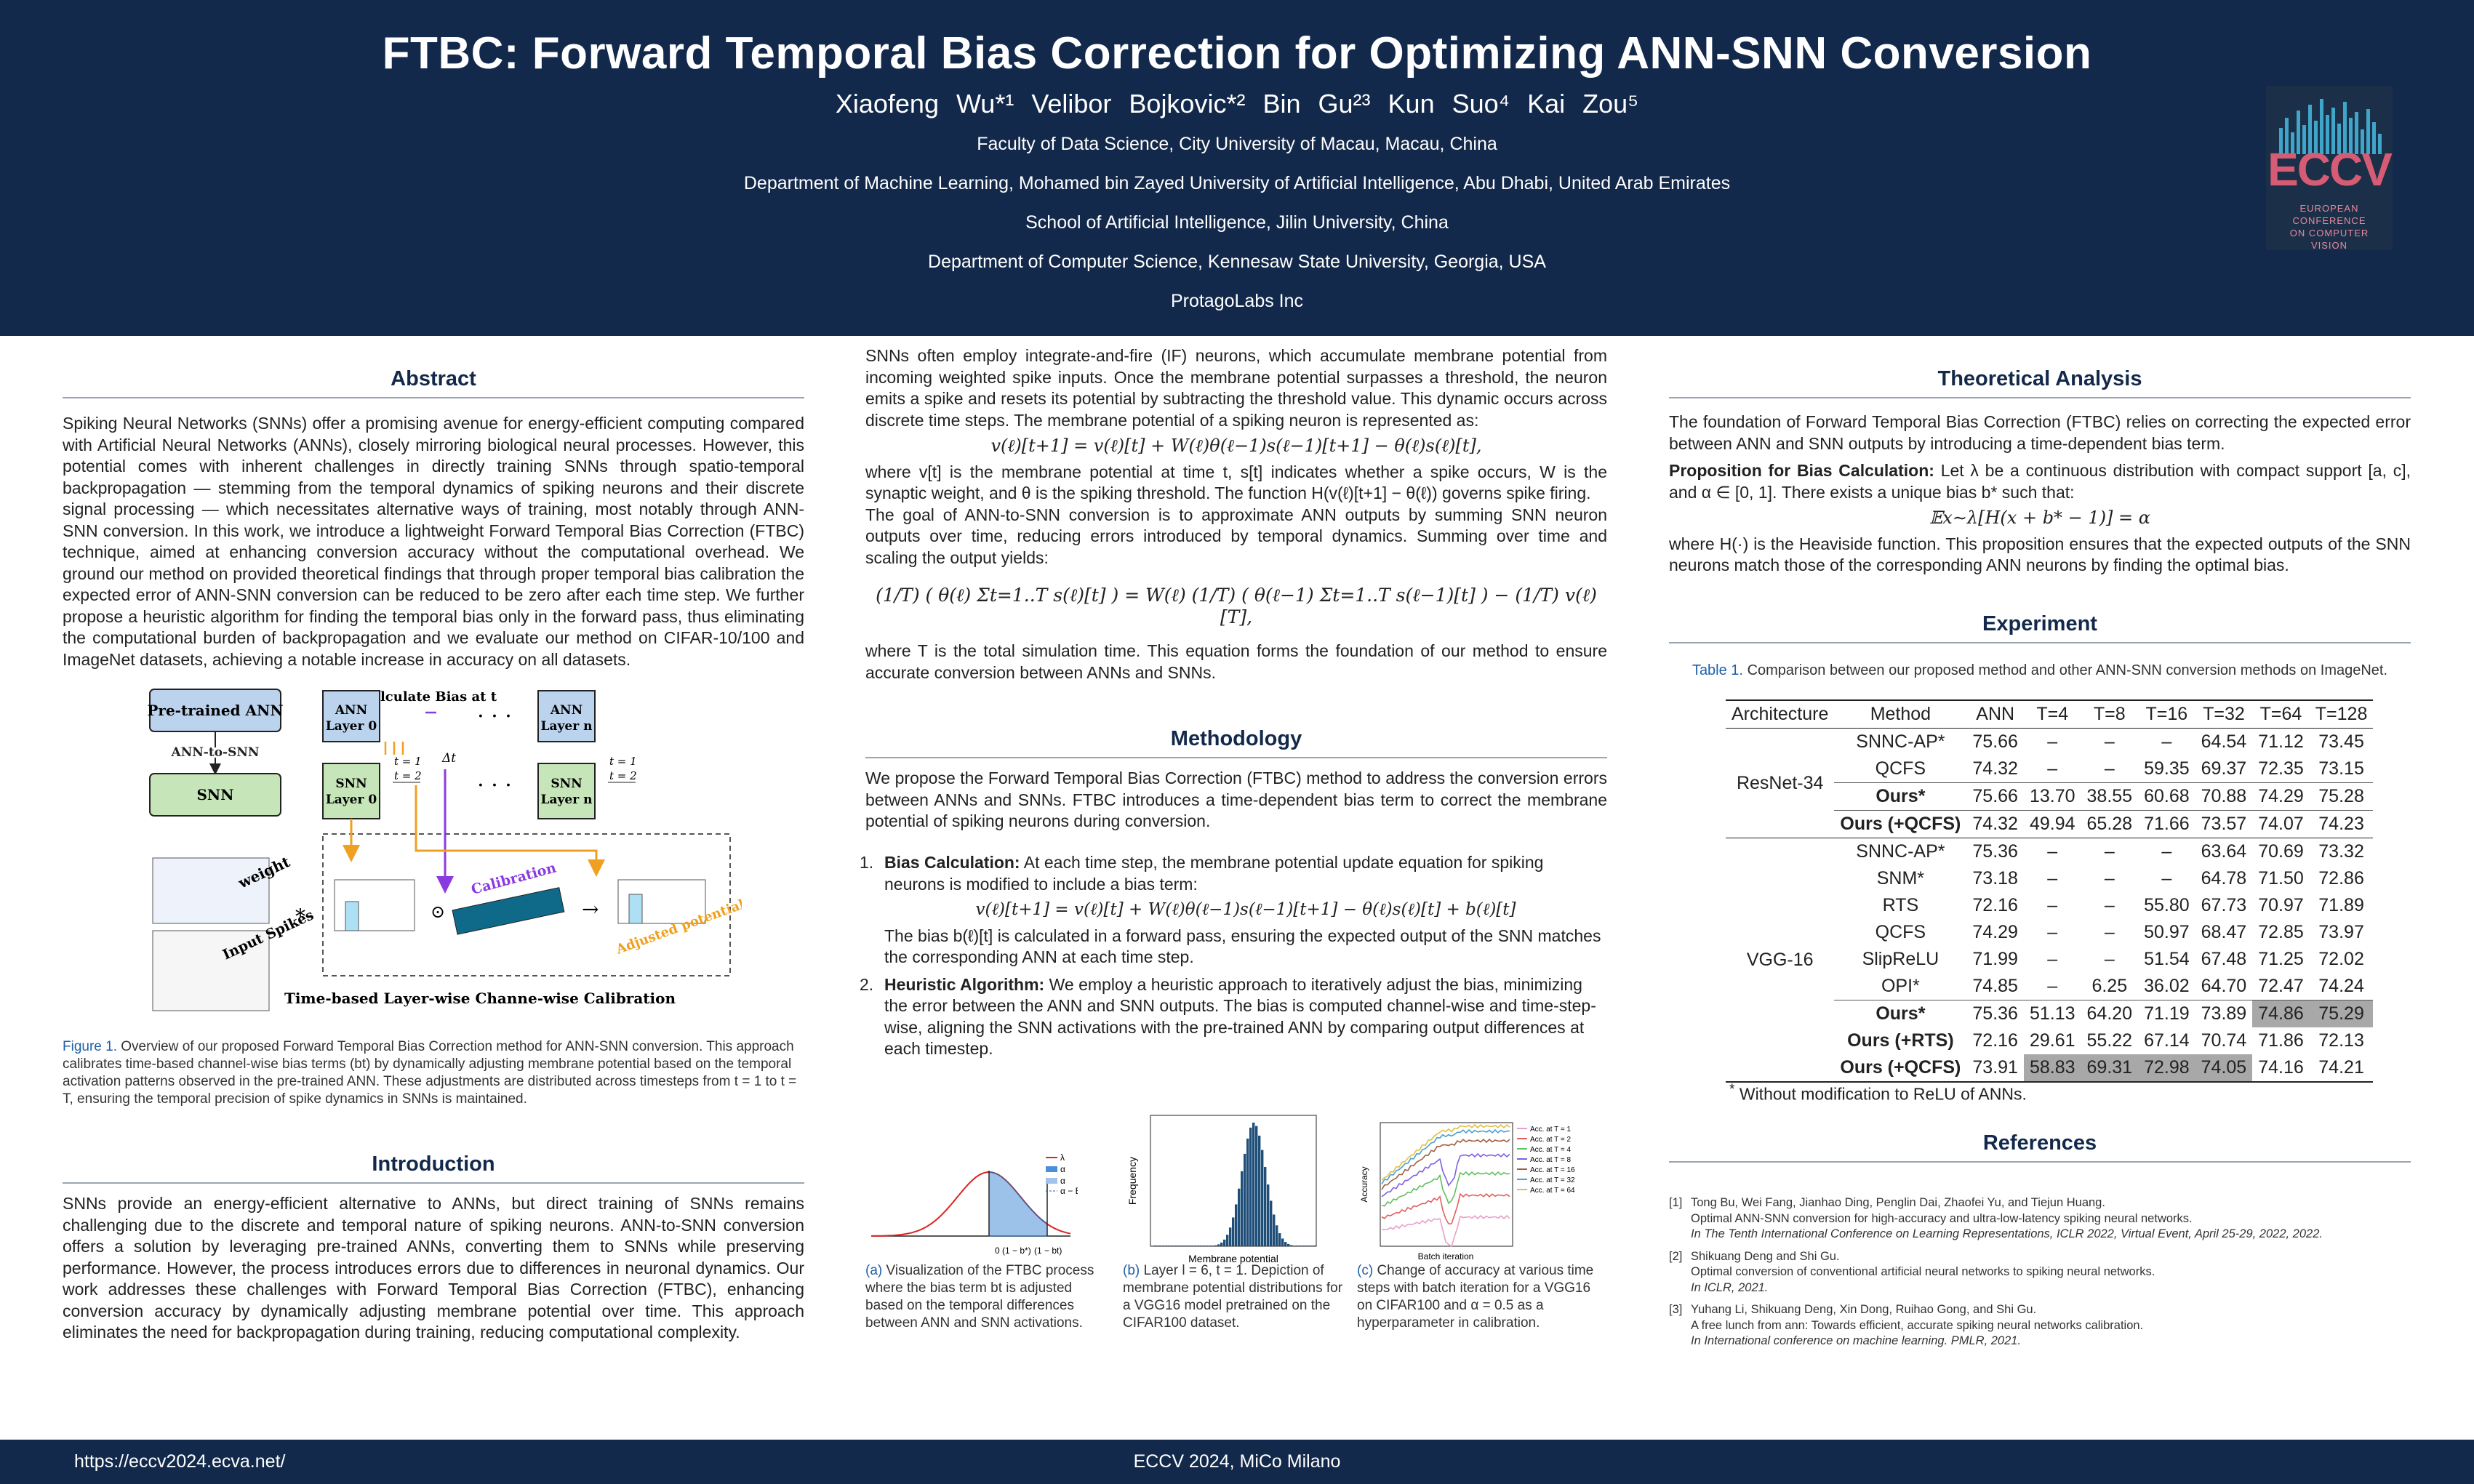  I want to click on value-cell: 74.21, so click(2342, 1068).